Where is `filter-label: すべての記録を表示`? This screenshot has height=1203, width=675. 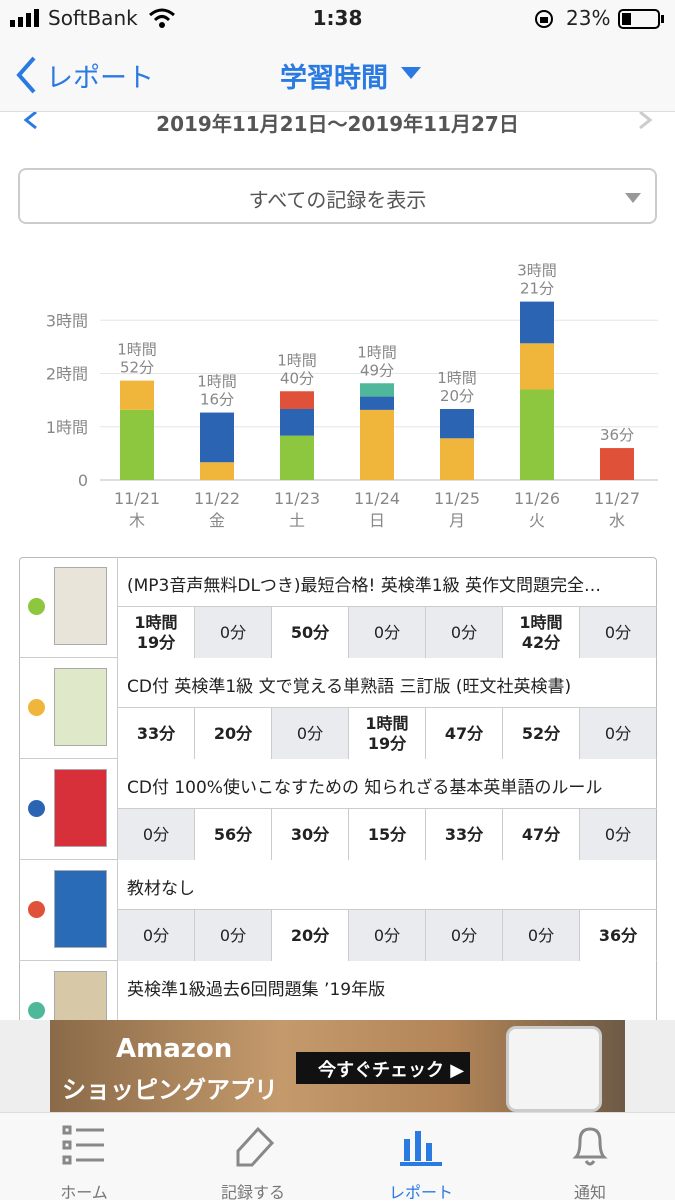
filter-label: すべての記録を表示 is located at coordinates (337, 200).